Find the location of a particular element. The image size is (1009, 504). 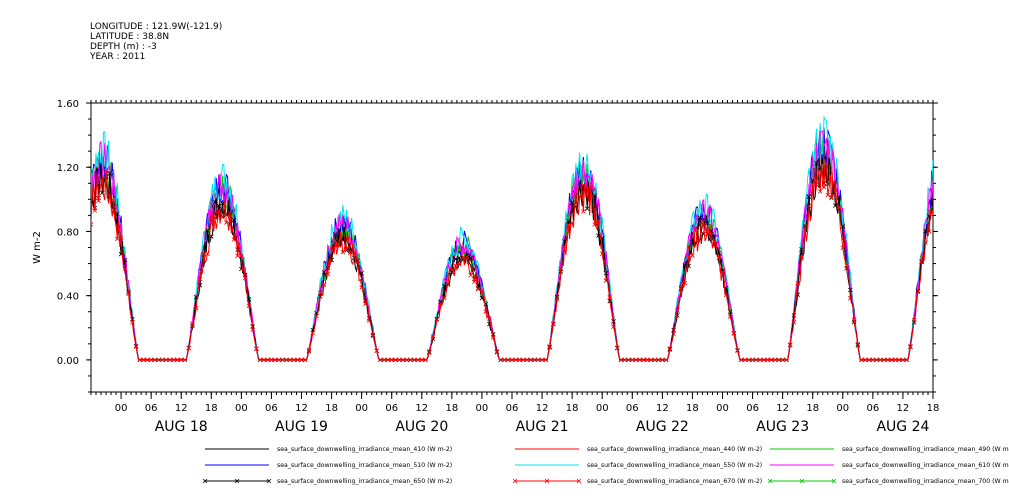

y-tick-label: 0.40 is located at coordinates (68, 297).